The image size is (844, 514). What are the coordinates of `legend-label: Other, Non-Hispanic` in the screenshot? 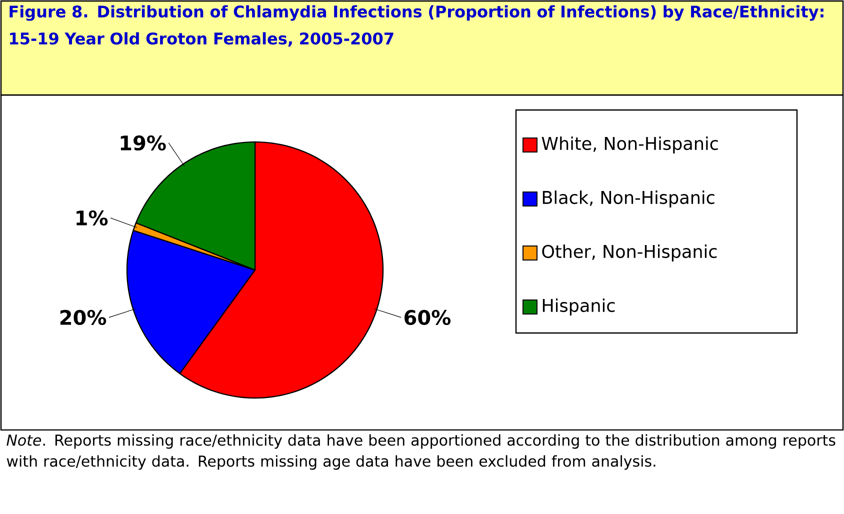 It's located at (629, 253).